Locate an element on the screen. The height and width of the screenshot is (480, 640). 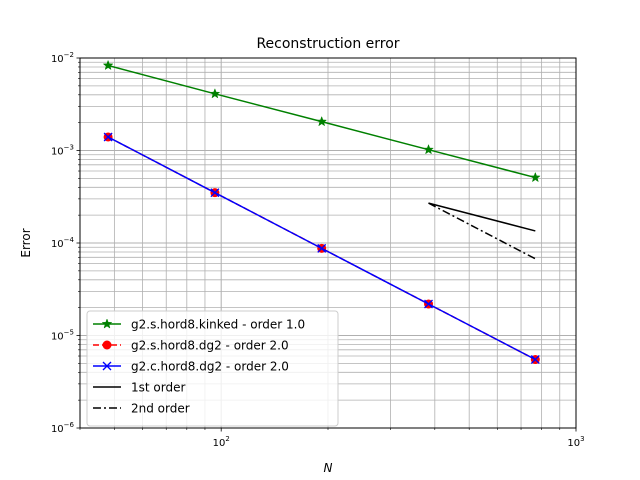
x-tick-label: 10³ is located at coordinates (575, 442).